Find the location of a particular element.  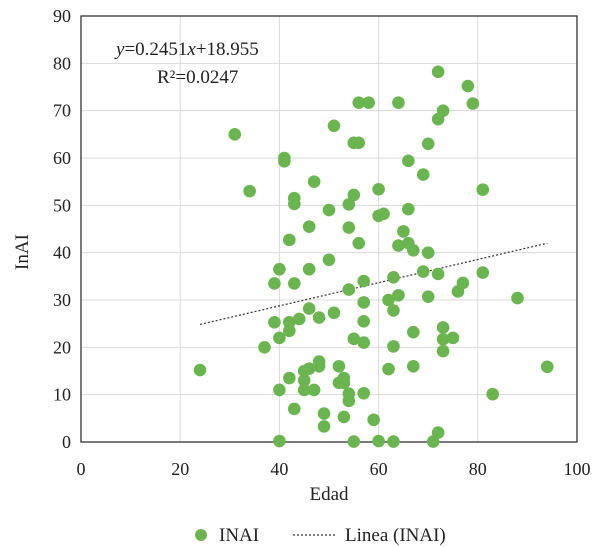

x-tick-label: 60 is located at coordinates (379, 469).